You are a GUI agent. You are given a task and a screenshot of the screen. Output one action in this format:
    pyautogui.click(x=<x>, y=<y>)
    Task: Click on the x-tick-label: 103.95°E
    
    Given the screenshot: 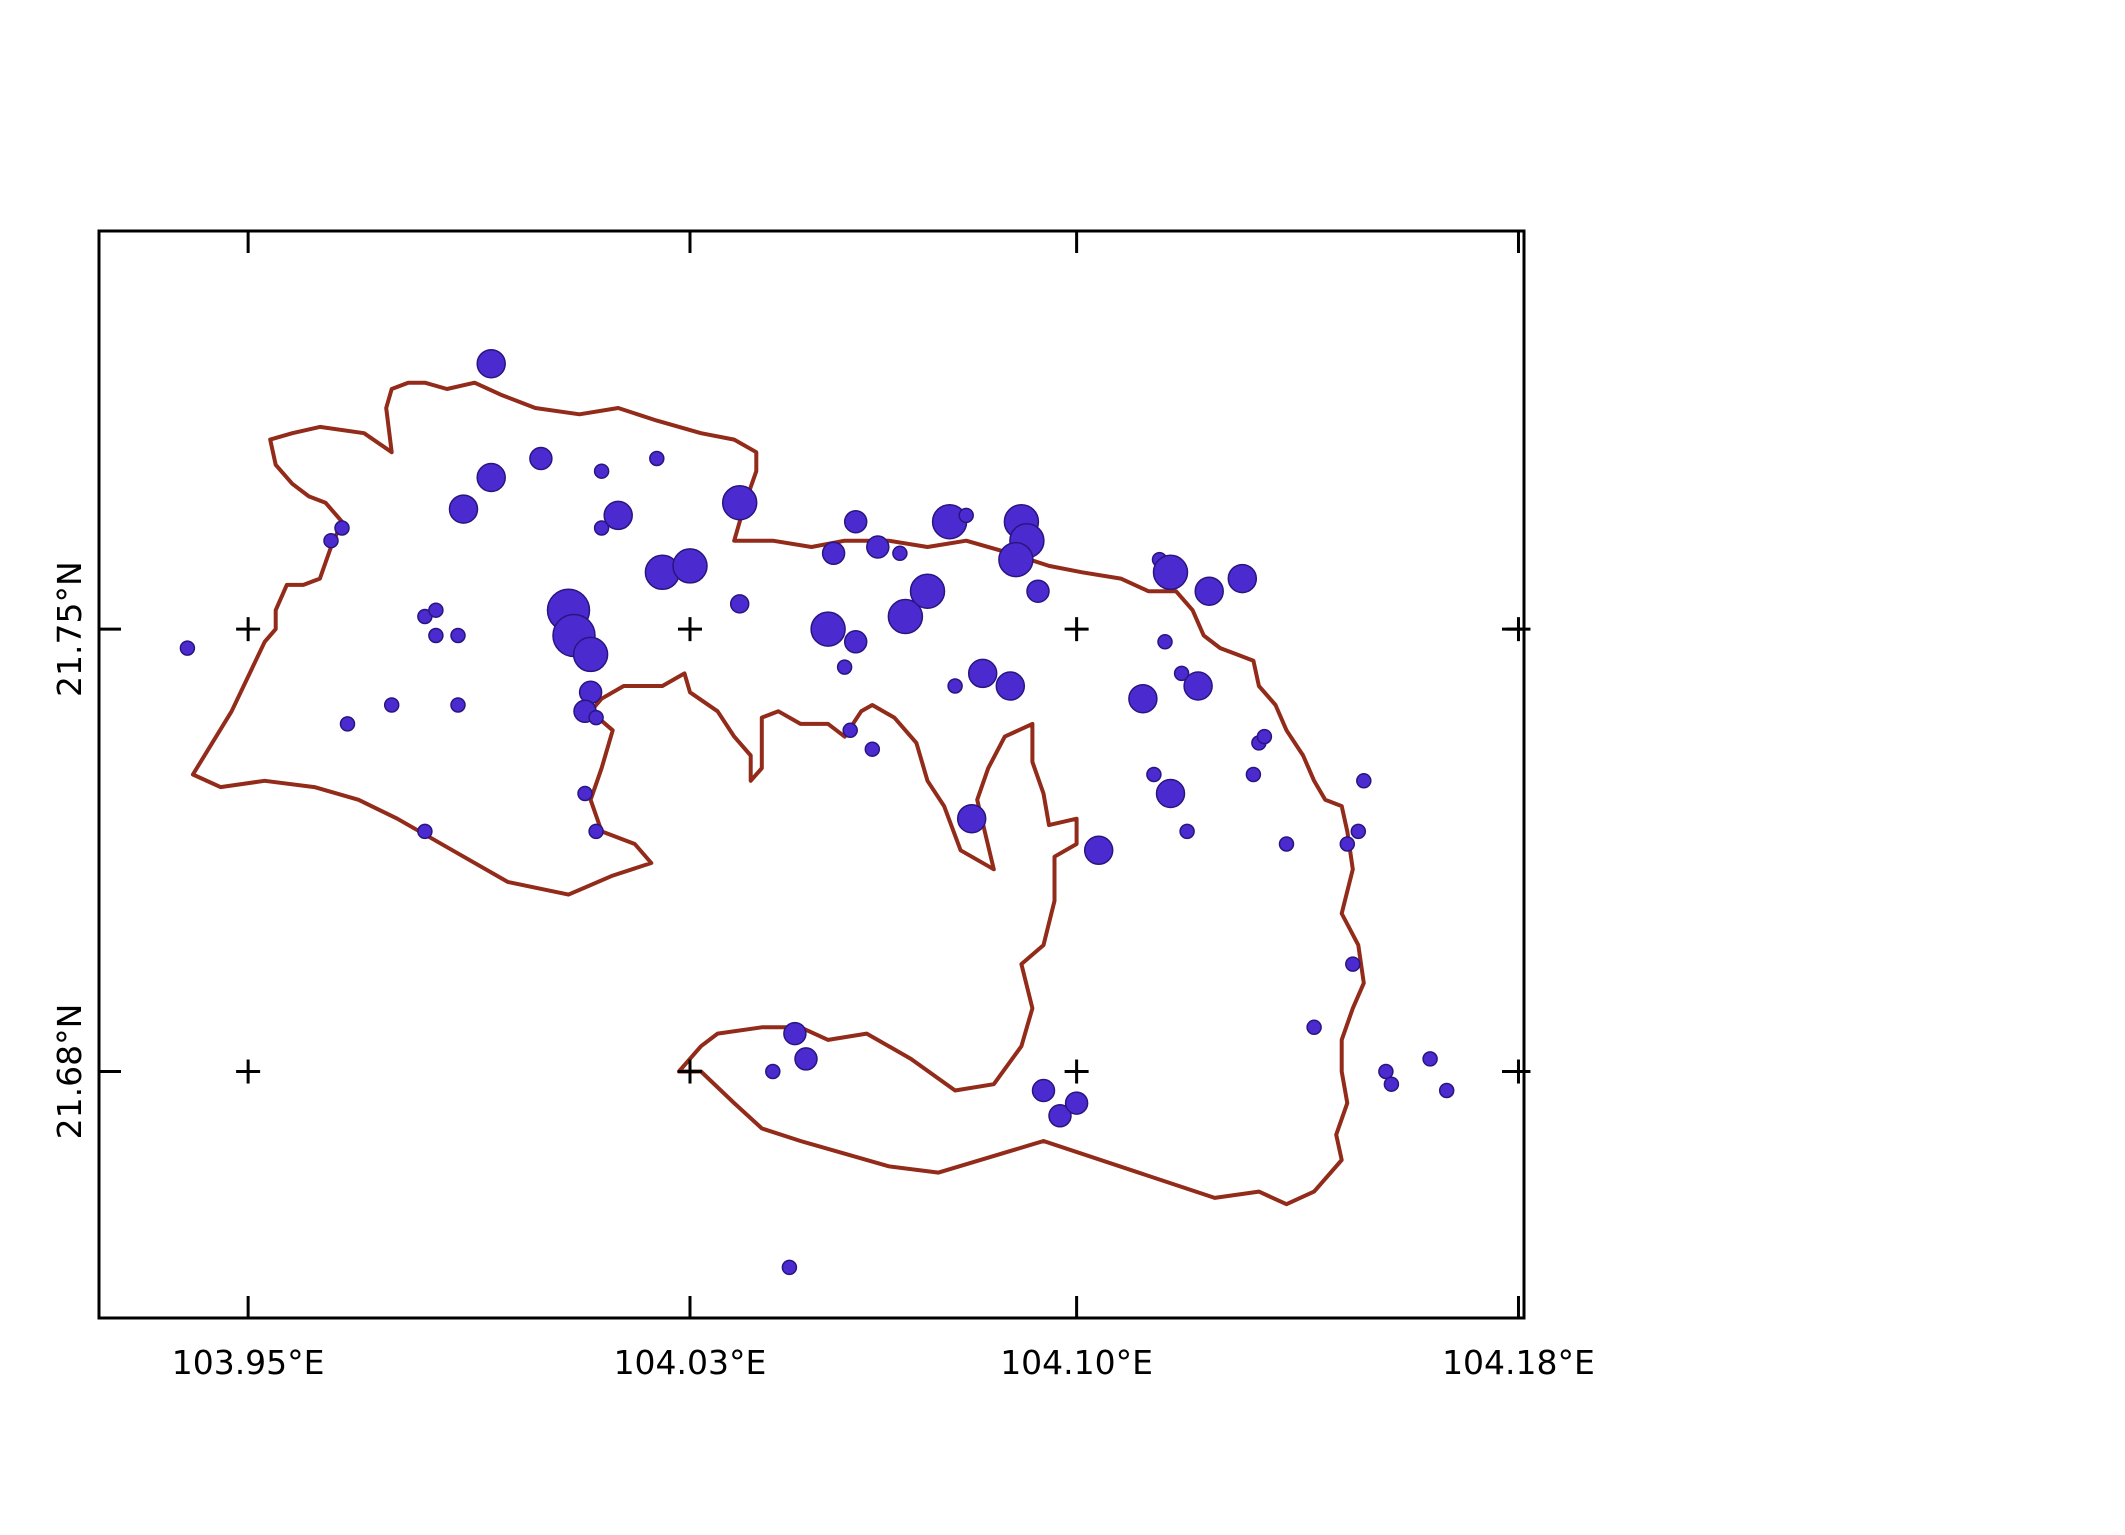 What is the action you would take?
    pyautogui.click(x=248, y=1362)
    